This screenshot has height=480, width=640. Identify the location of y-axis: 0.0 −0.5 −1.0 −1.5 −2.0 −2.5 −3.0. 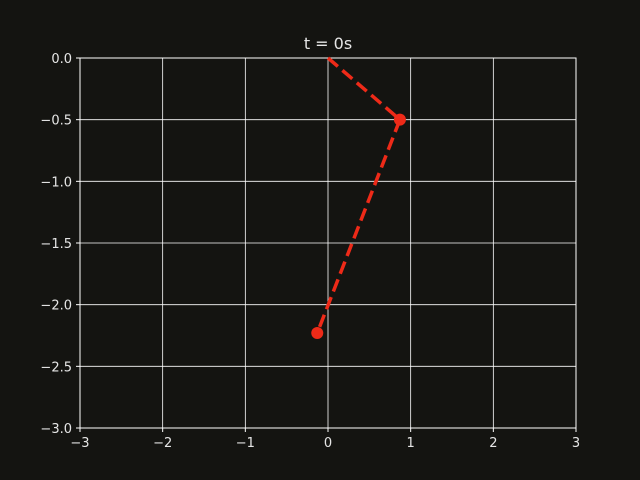
(60, 244).